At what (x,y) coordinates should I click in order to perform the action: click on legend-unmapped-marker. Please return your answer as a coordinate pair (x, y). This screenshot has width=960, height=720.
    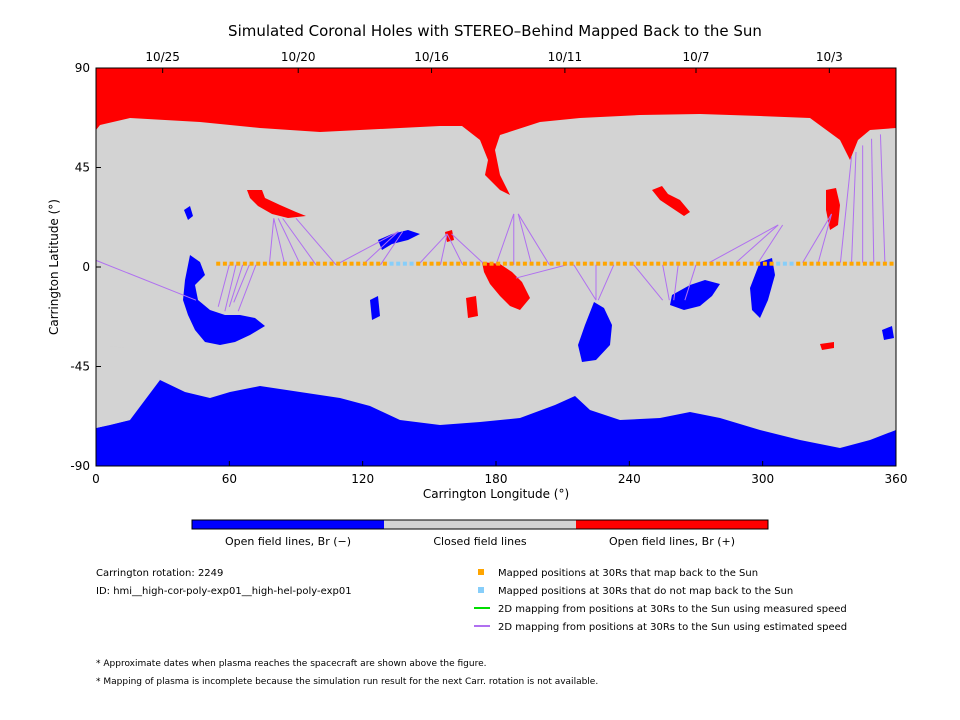
    Looking at the image, I should click on (481, 590).